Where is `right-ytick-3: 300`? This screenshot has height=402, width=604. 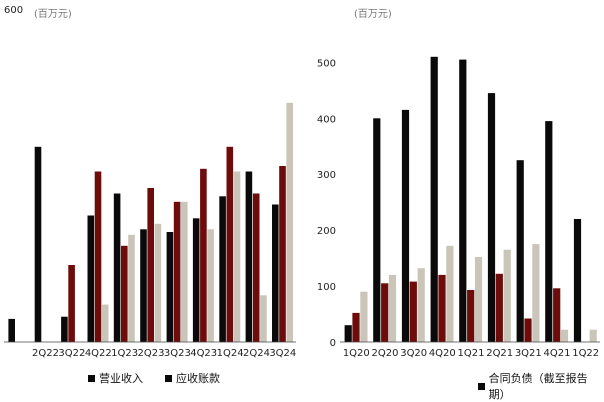 right-ytick-3: 300 is located at coordinates (326, 175).